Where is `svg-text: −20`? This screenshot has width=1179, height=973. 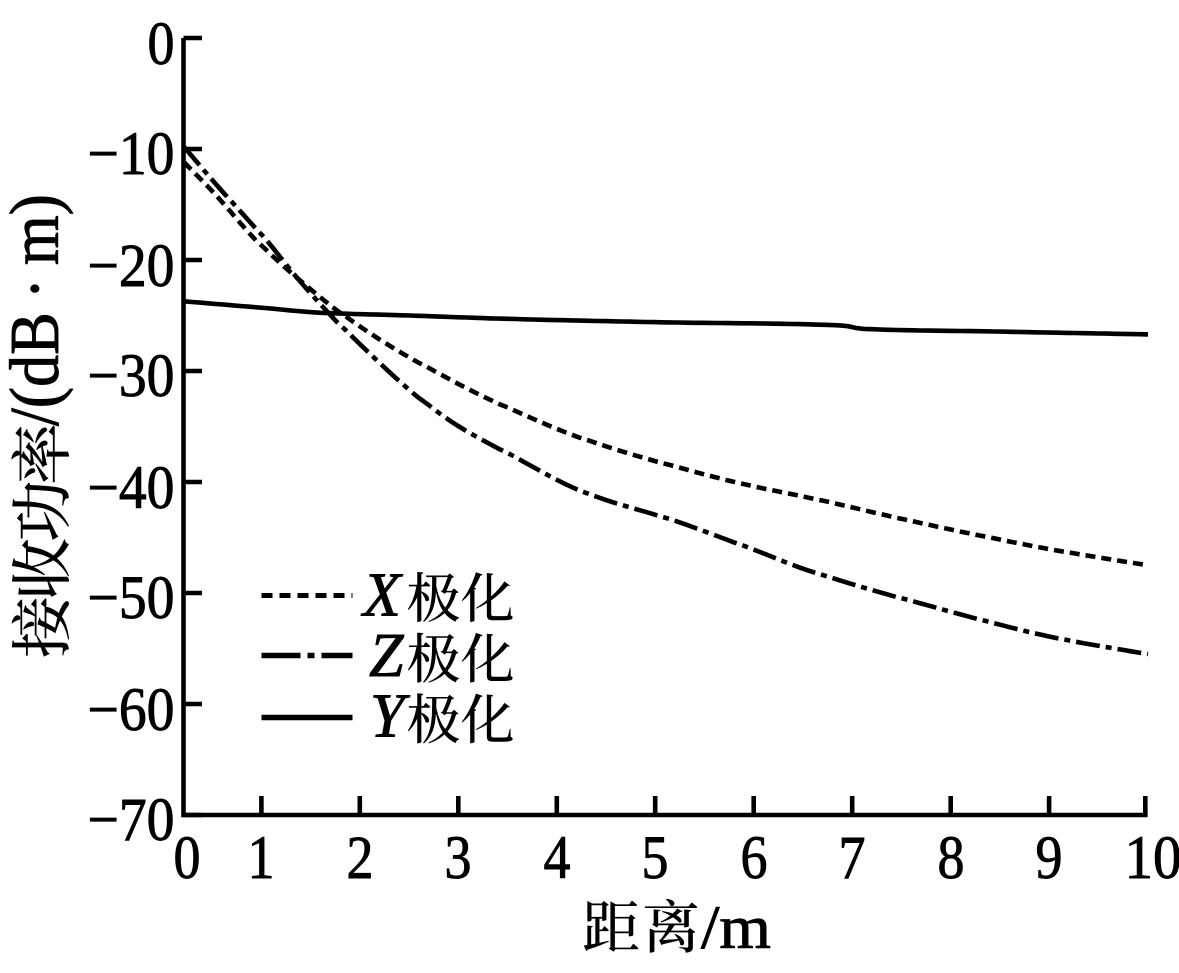
svg-text: −20 is located at coordinates (131, 266).